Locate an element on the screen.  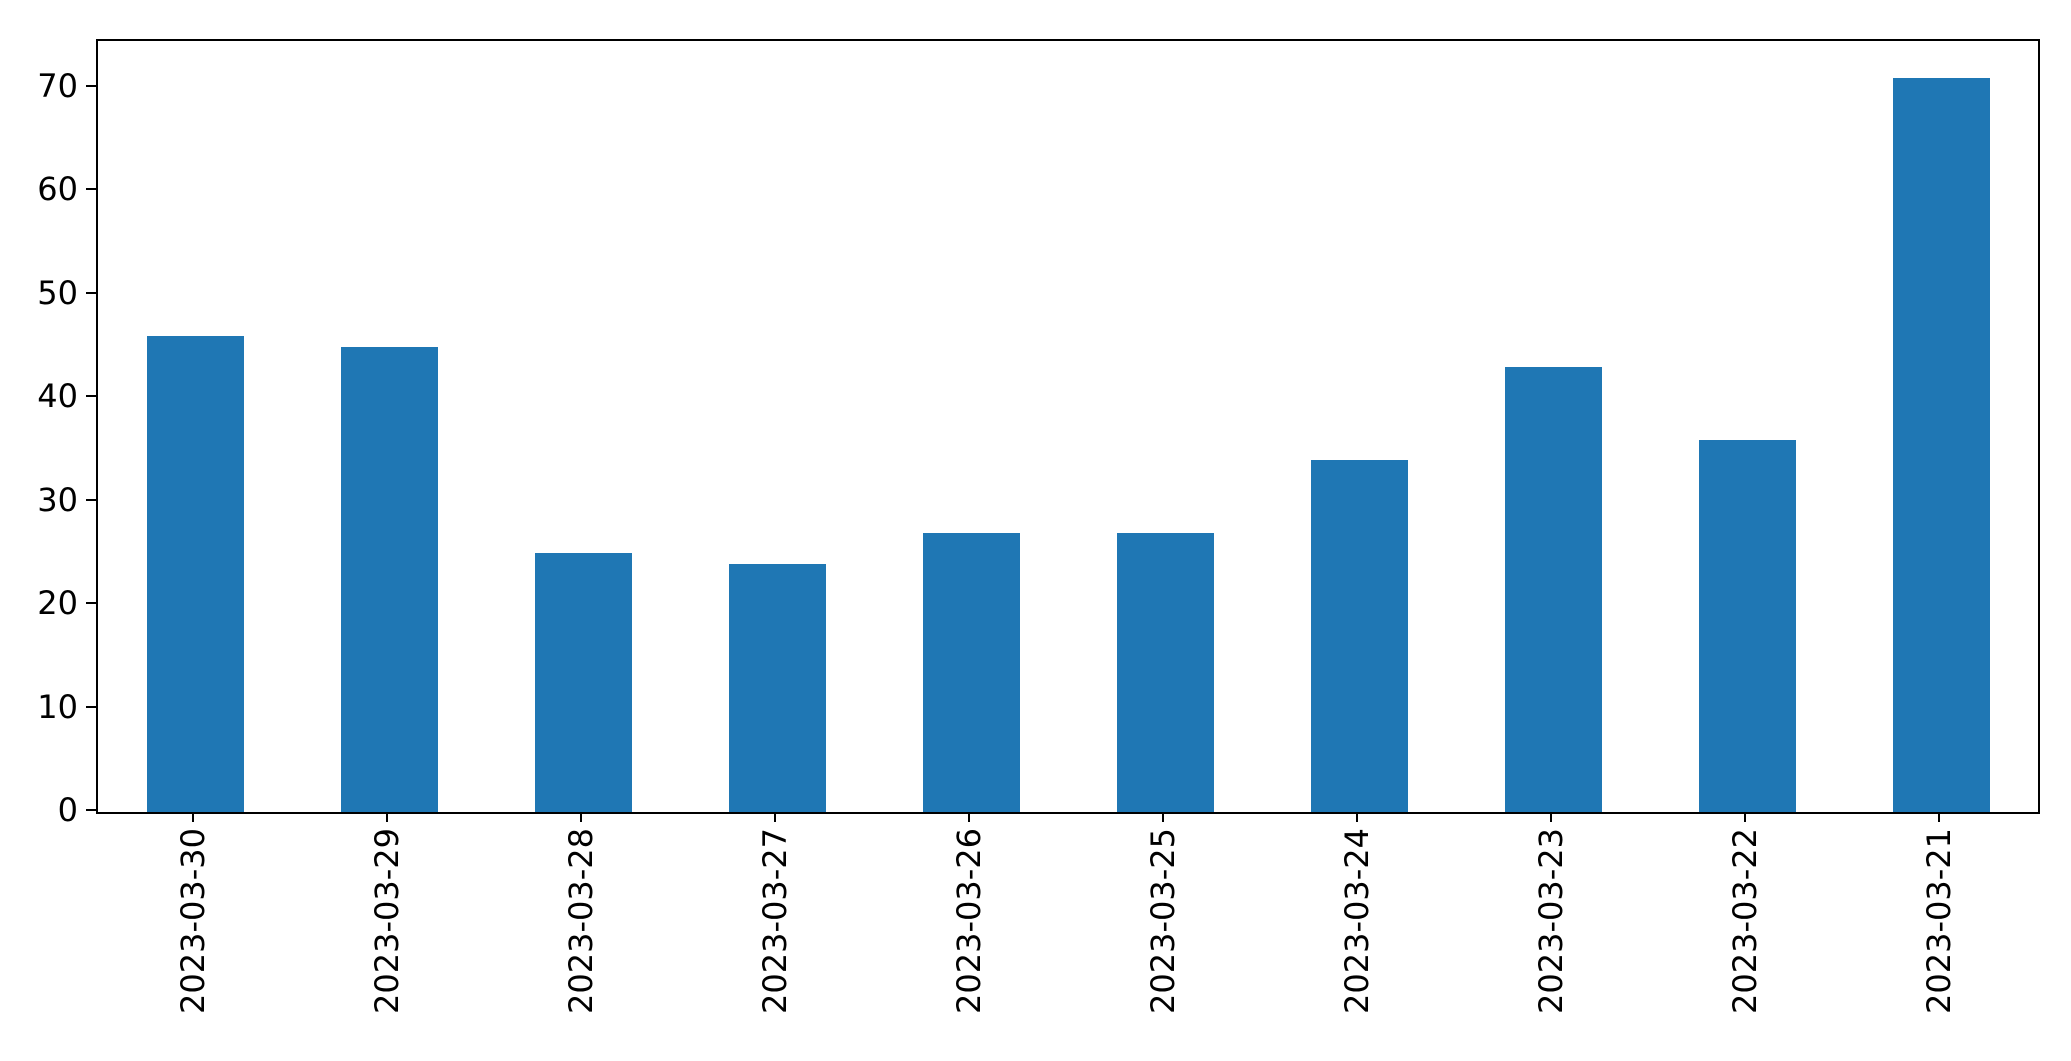
x-tick-label: 2023-03-23 is located at coordinates (1551, 921).